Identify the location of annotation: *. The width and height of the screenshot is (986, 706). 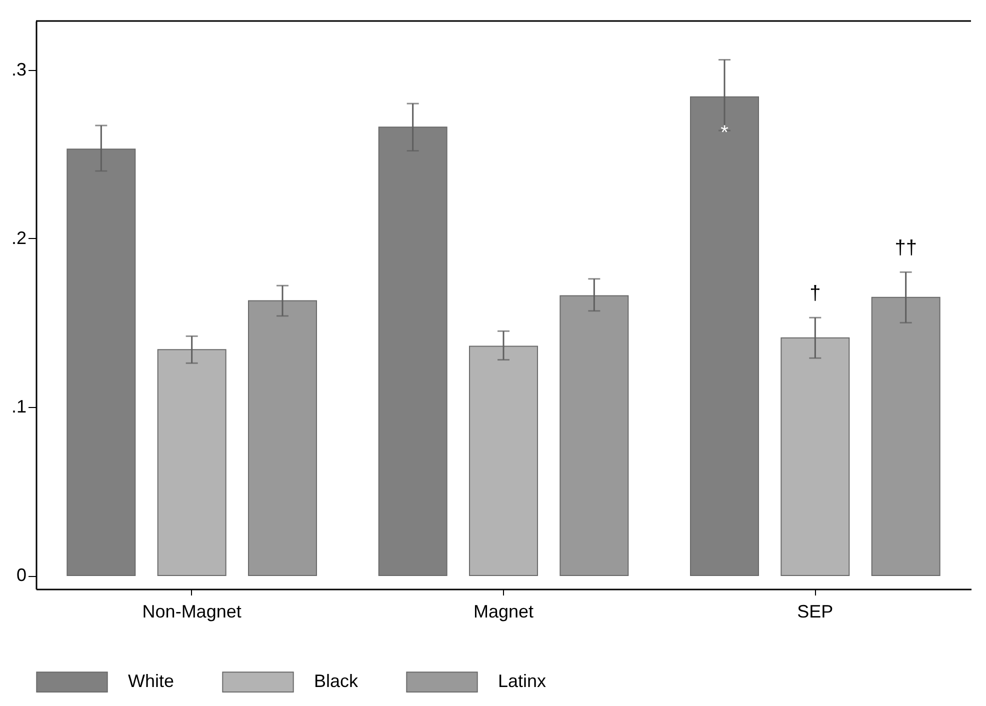
(724, 133).